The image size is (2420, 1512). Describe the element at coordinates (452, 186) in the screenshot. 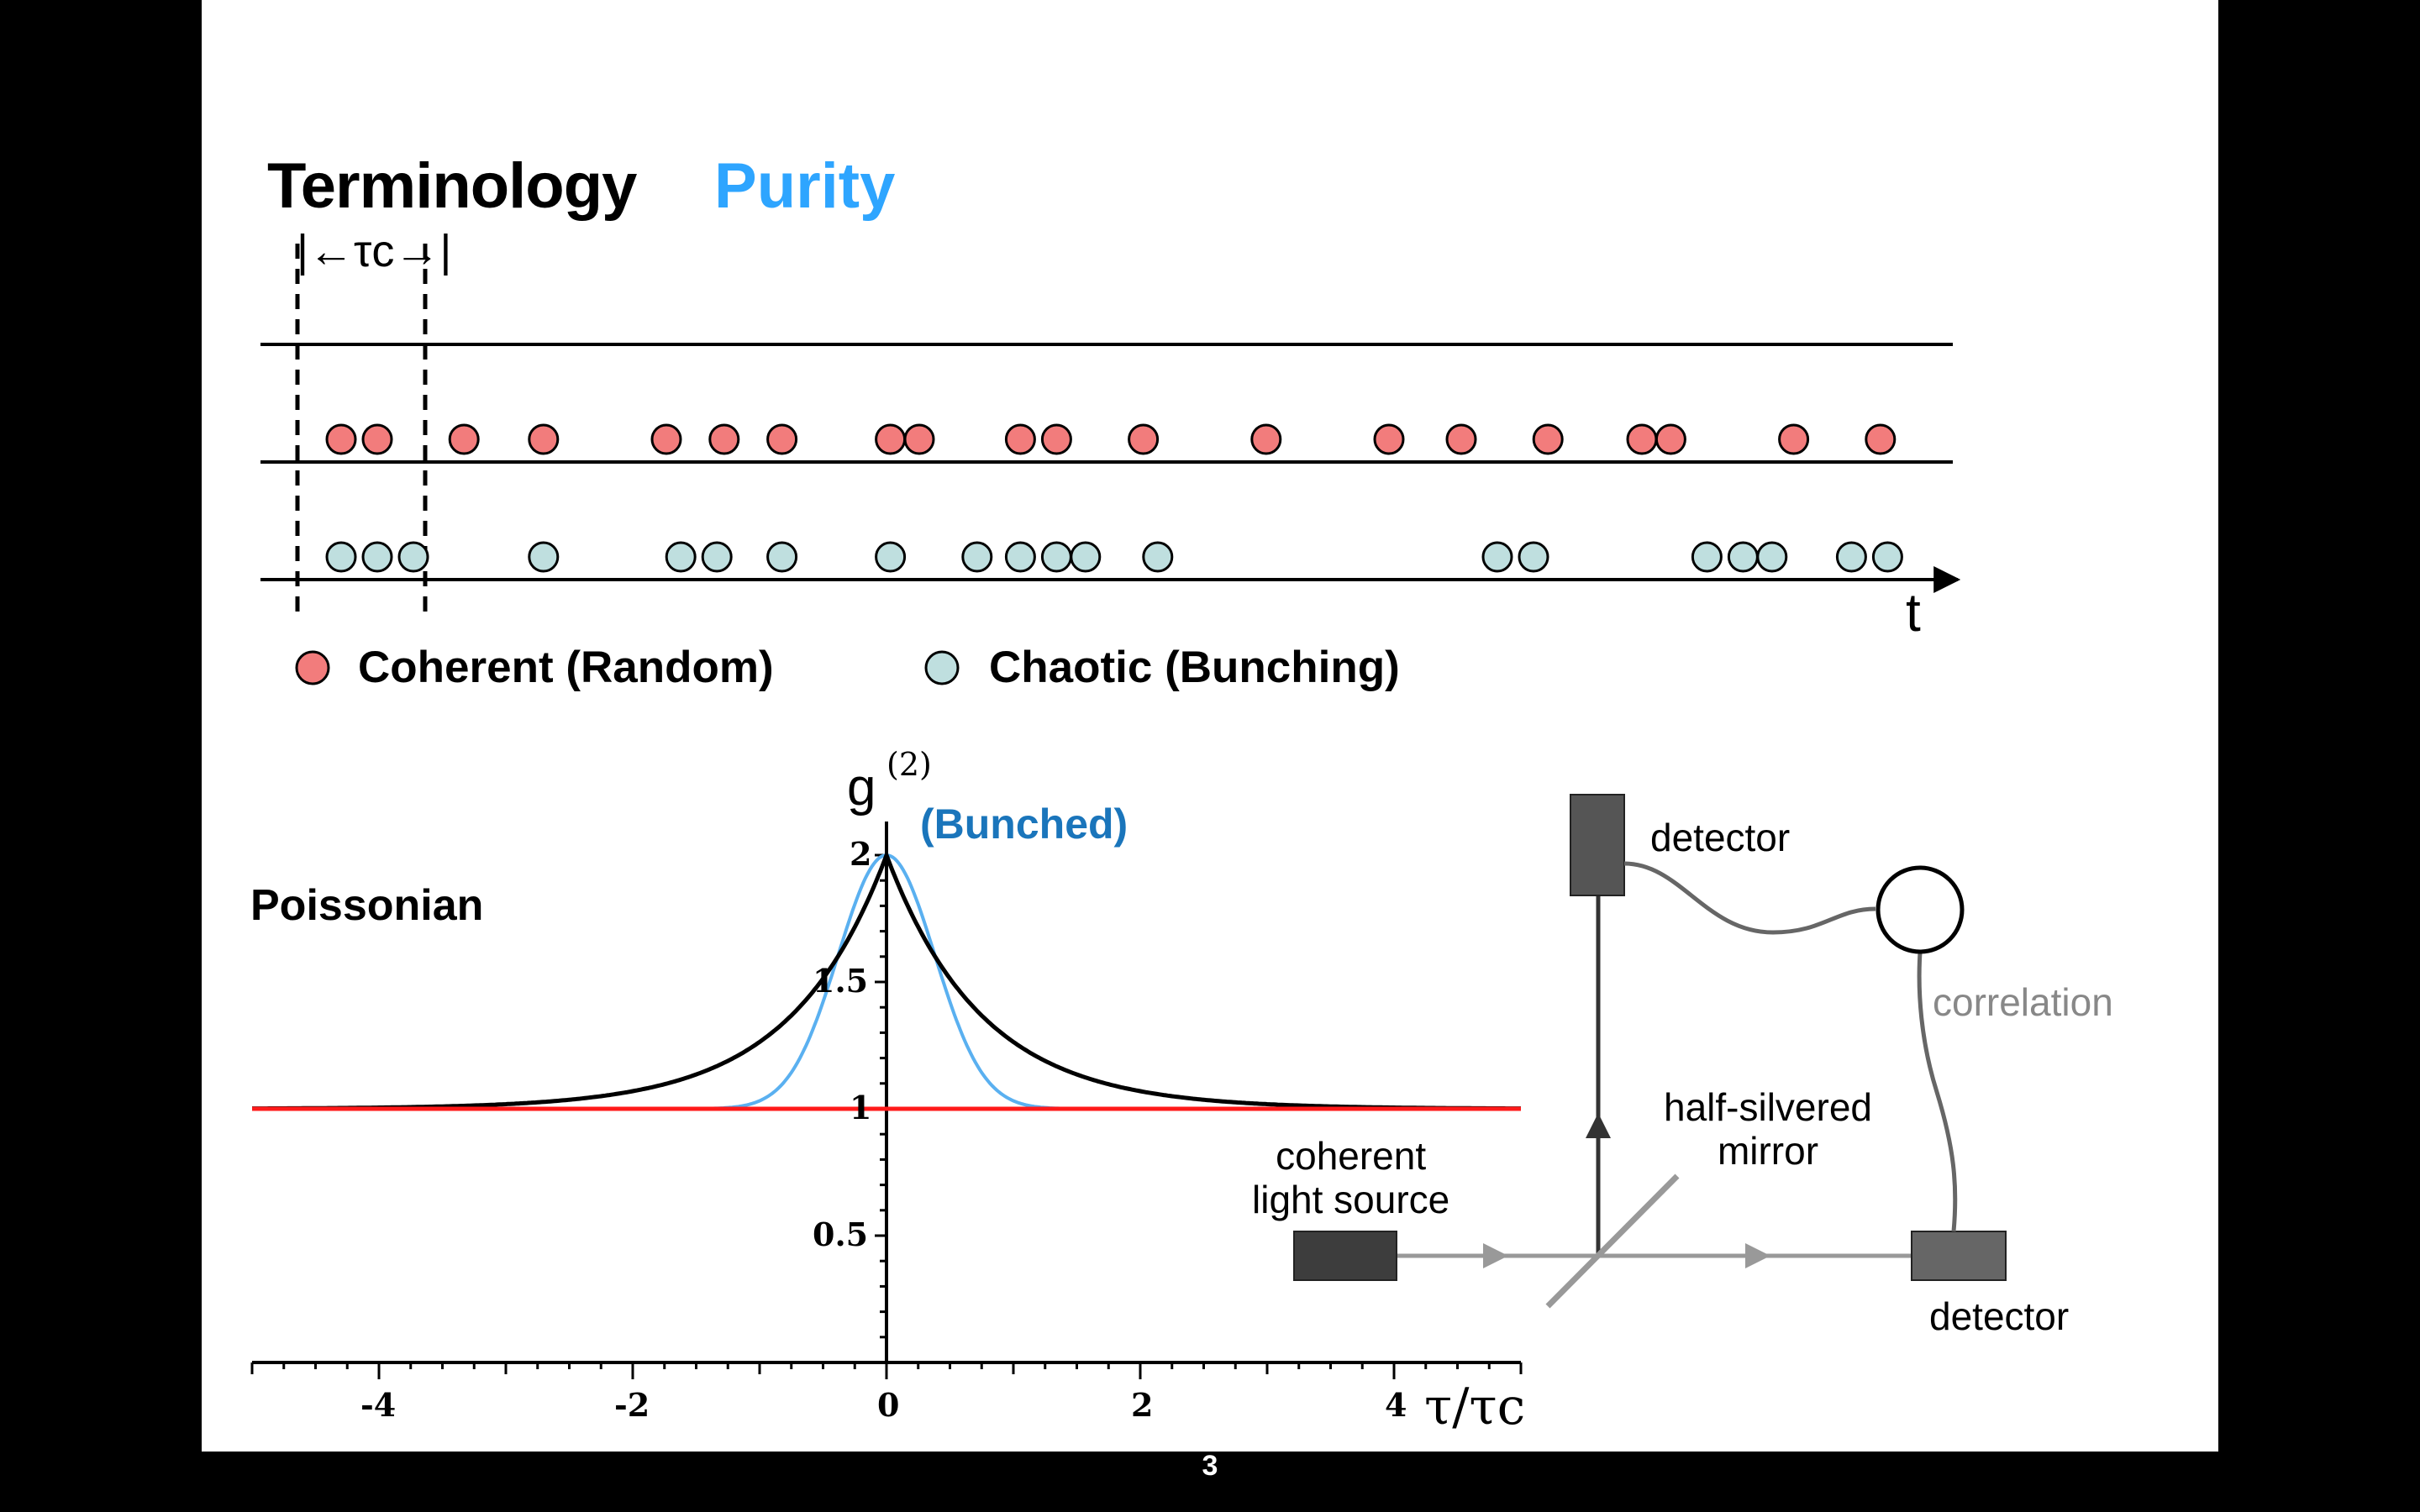

I see `slide-title: Terminology` at that location.